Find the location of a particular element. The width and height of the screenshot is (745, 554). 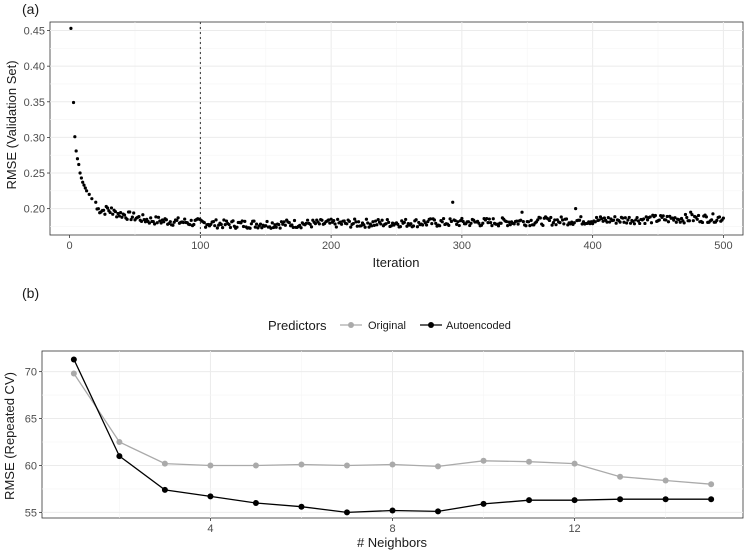

panel-b-x-axis-label: # Neighbors is located at coordinates (392, 542).